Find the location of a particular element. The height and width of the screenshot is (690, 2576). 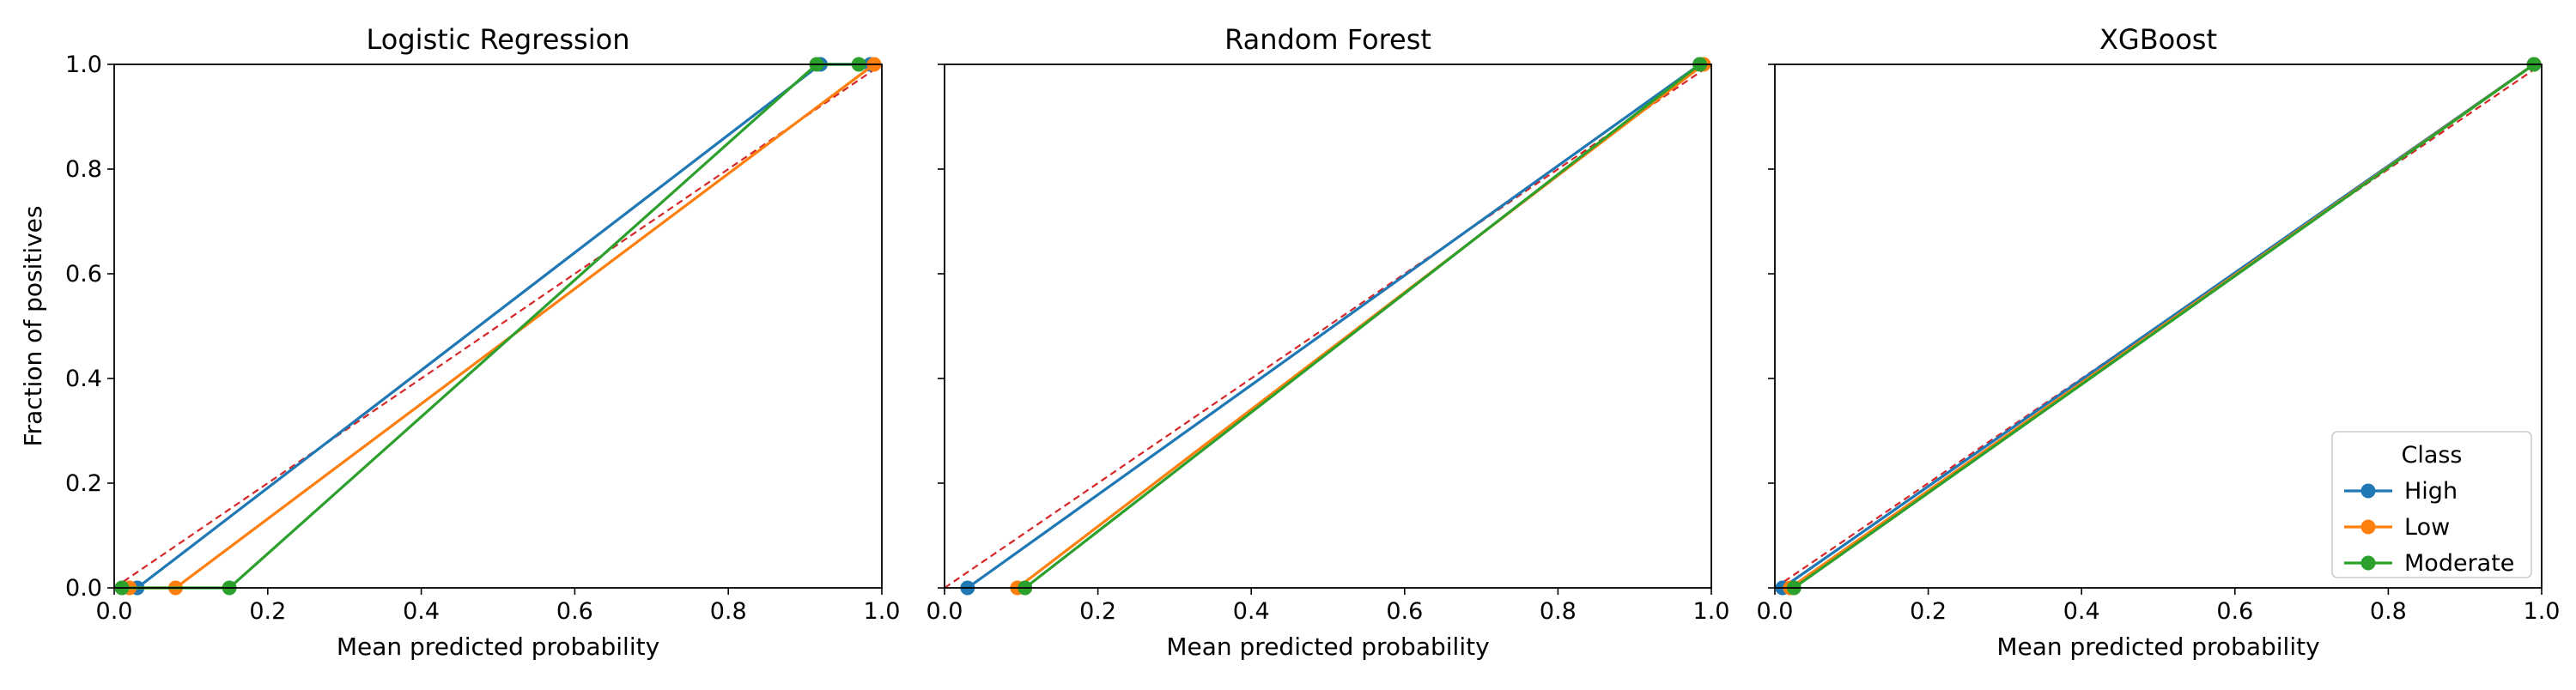

y-tick-label: 0.0 is located at coordinates (83, 588).